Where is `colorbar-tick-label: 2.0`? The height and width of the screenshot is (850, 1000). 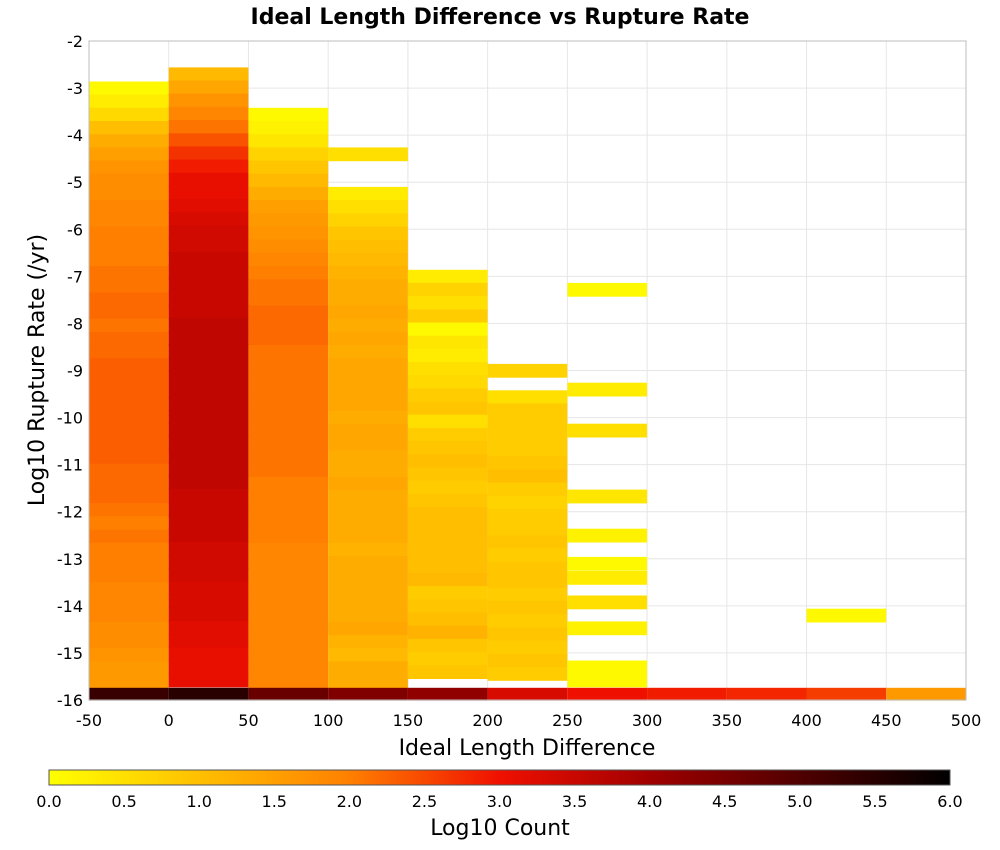 colorbar-tick-label: 2.0 is located at coordinates (349, 801).